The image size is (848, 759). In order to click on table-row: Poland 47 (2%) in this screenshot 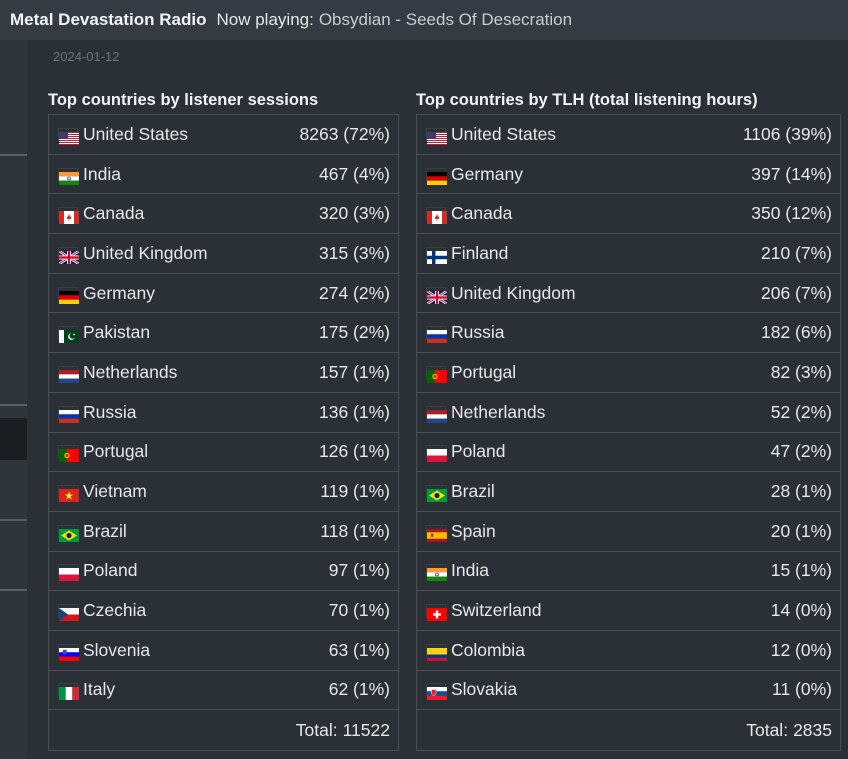, I will do `click(628, 453)`.